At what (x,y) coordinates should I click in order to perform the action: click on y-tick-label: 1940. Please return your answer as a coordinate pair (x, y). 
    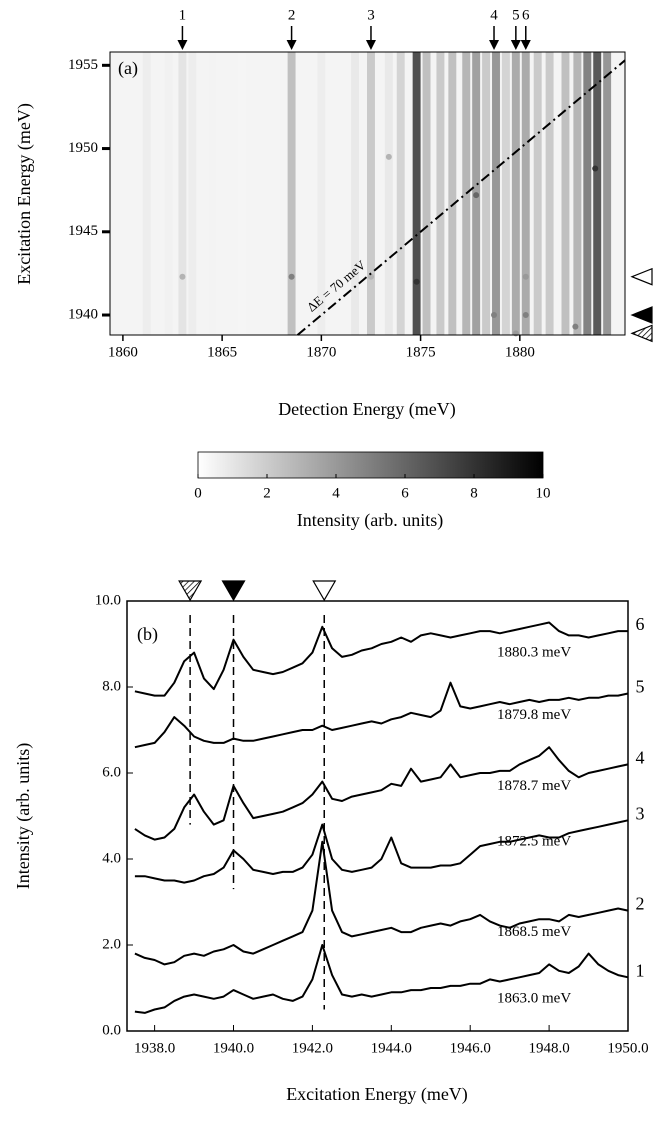
    Looking at the image, I should click on (83, 314).